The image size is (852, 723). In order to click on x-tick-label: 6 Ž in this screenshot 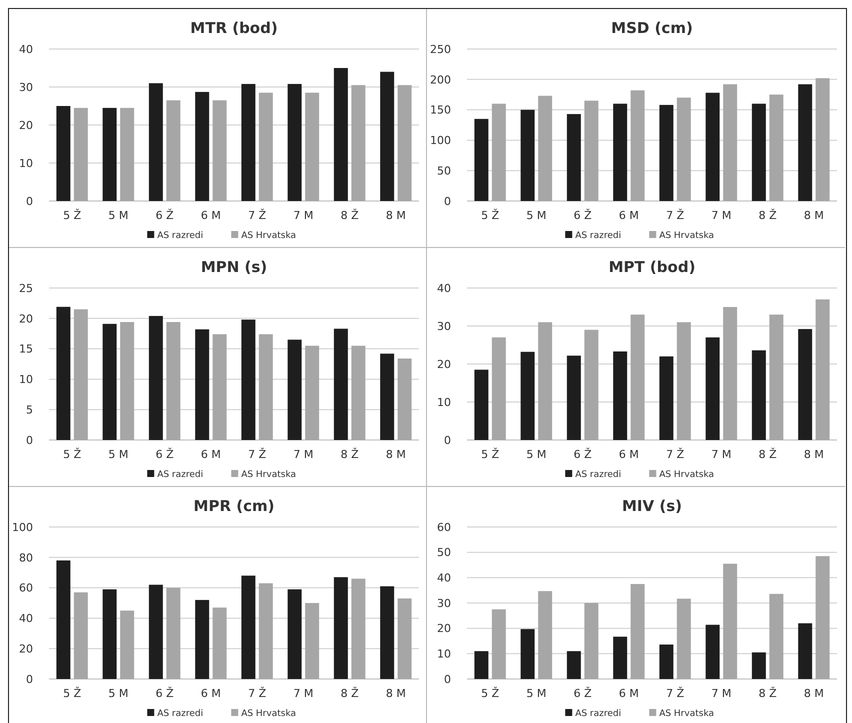, I will do `click(165, 693)`.